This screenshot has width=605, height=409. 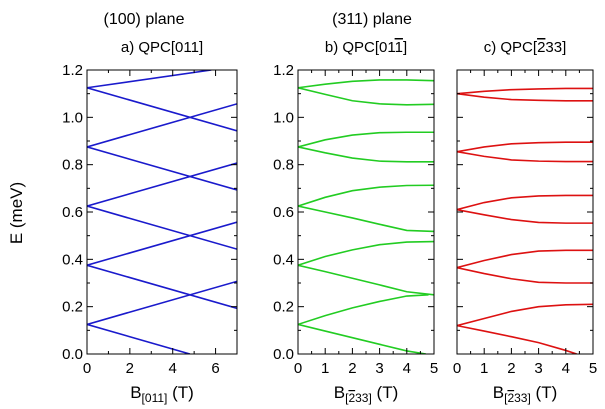 What do you see at coordinates (283, 165) in the screenshot?
I see `panel-b-ytick-label: 0.8` at bounding box center [283, 165].